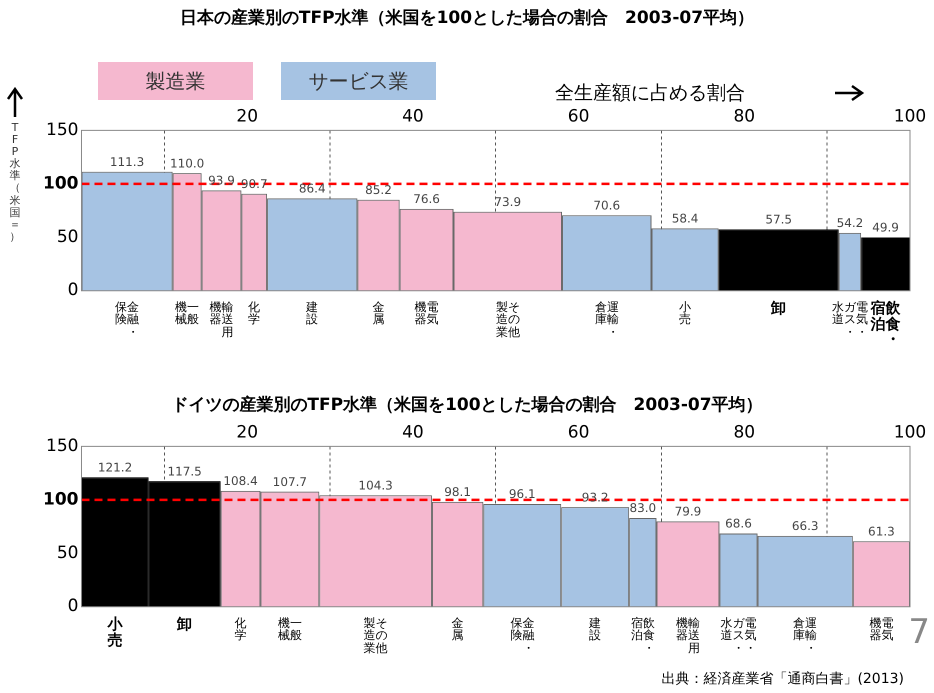 Image resolution: width=934 pixels, height=693 pixels. Describe the element at coordinates (378, 189) in the screenshot. I see `data-label: 85.2` at that location.